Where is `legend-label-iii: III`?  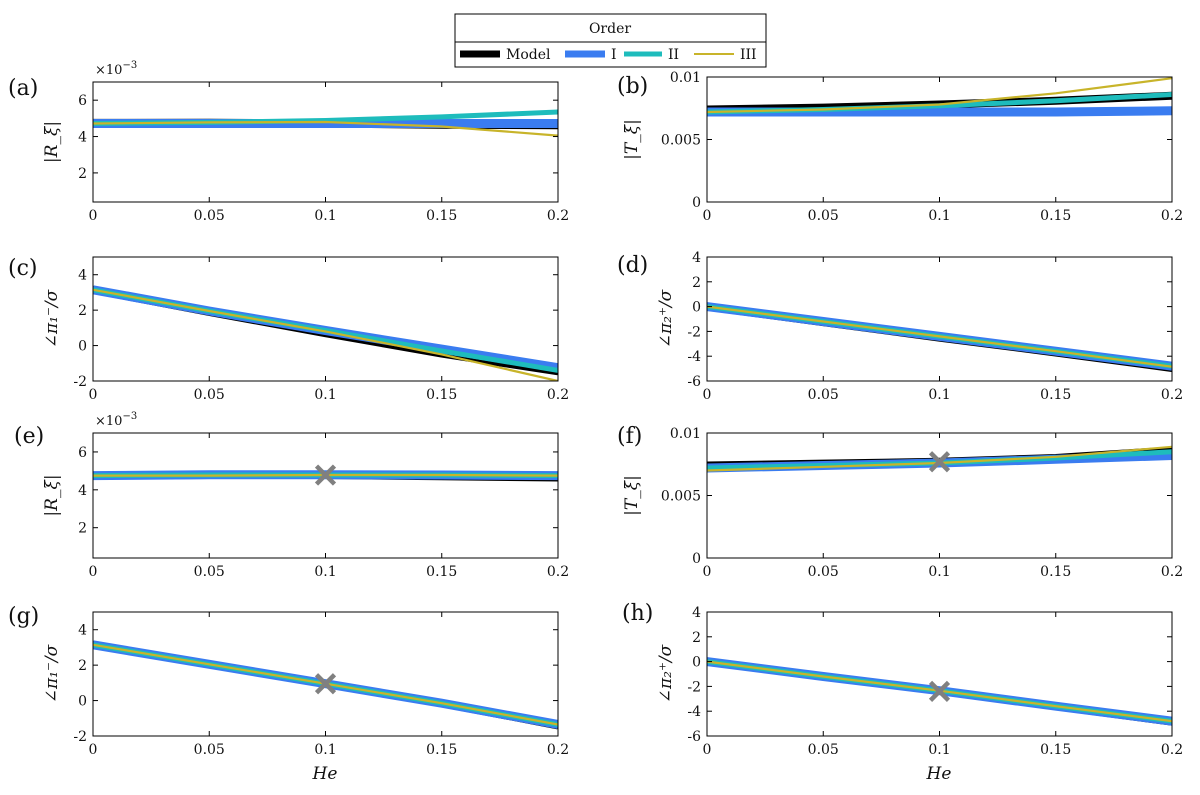 legend-label-iii: III is located at coordinates (748, 55).